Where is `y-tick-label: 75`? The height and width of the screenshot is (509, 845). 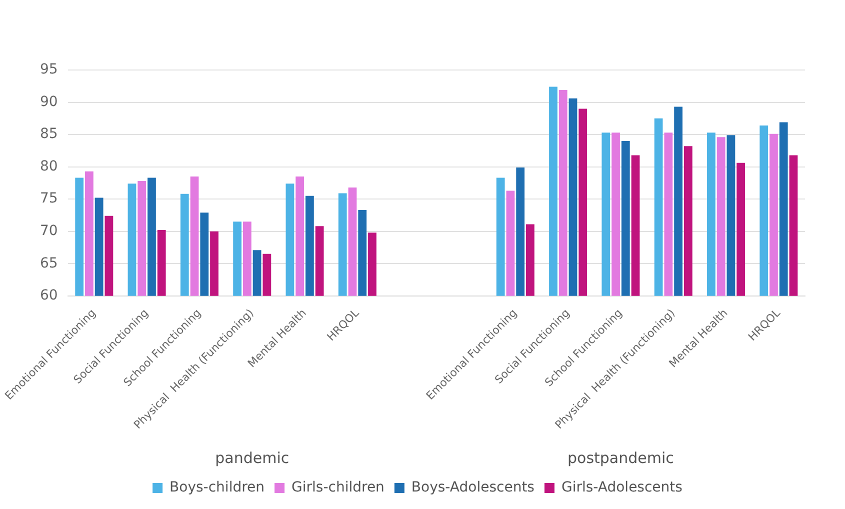
y-tick-label: 75 is located at coordinates (49, 198).